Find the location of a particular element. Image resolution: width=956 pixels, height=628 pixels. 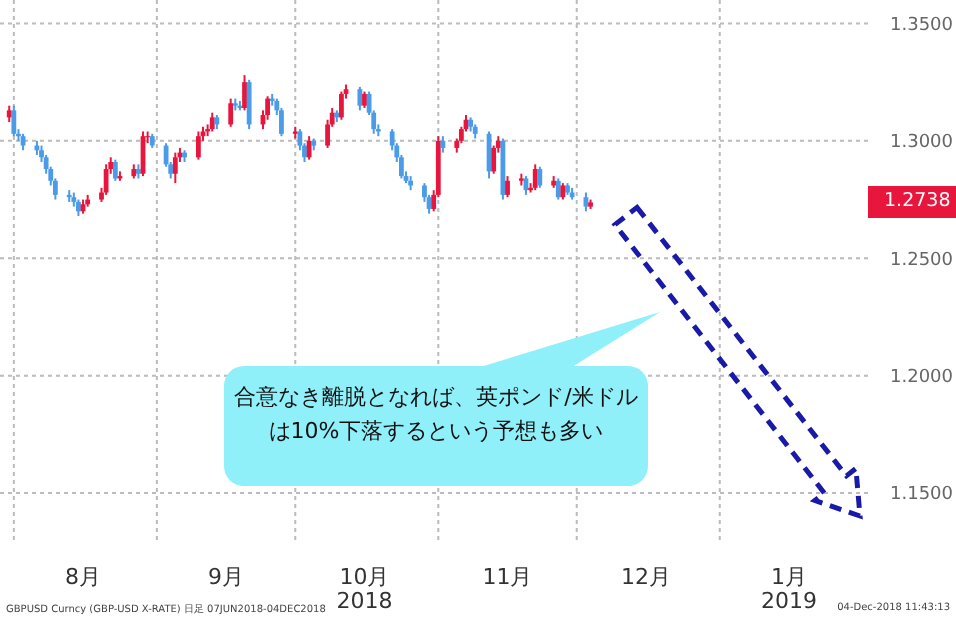

y-tick-label: 1.1500 is located at coordinates (922, 495).